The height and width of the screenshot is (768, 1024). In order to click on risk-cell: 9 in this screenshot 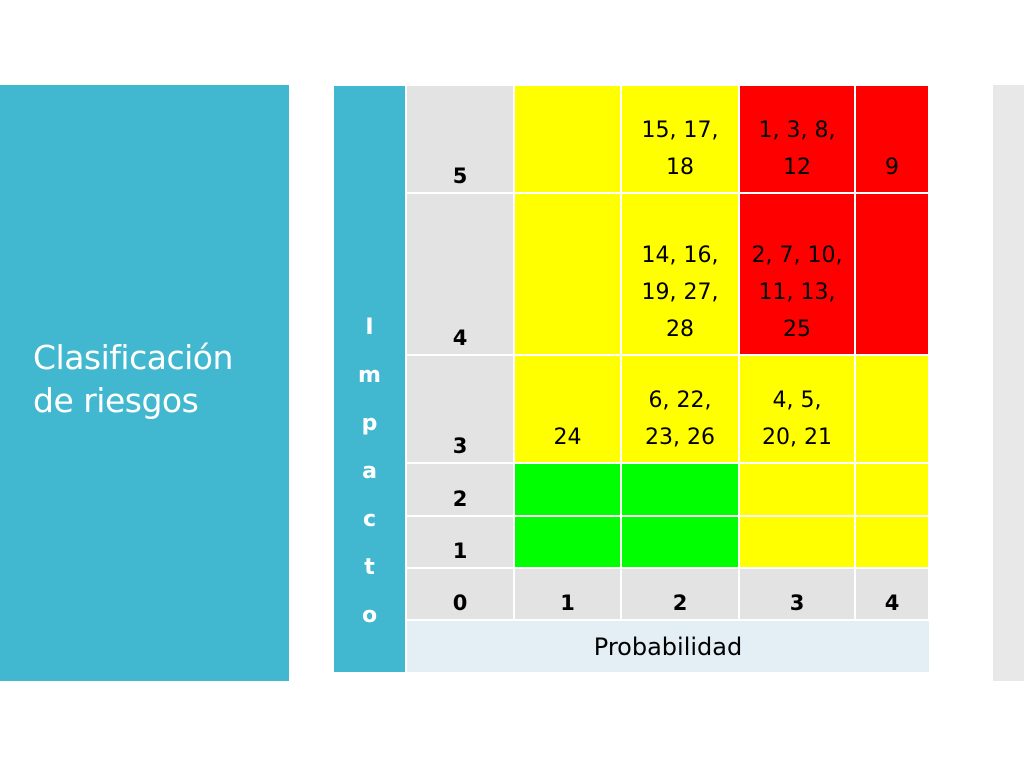, I will do `click(893, 140)`.